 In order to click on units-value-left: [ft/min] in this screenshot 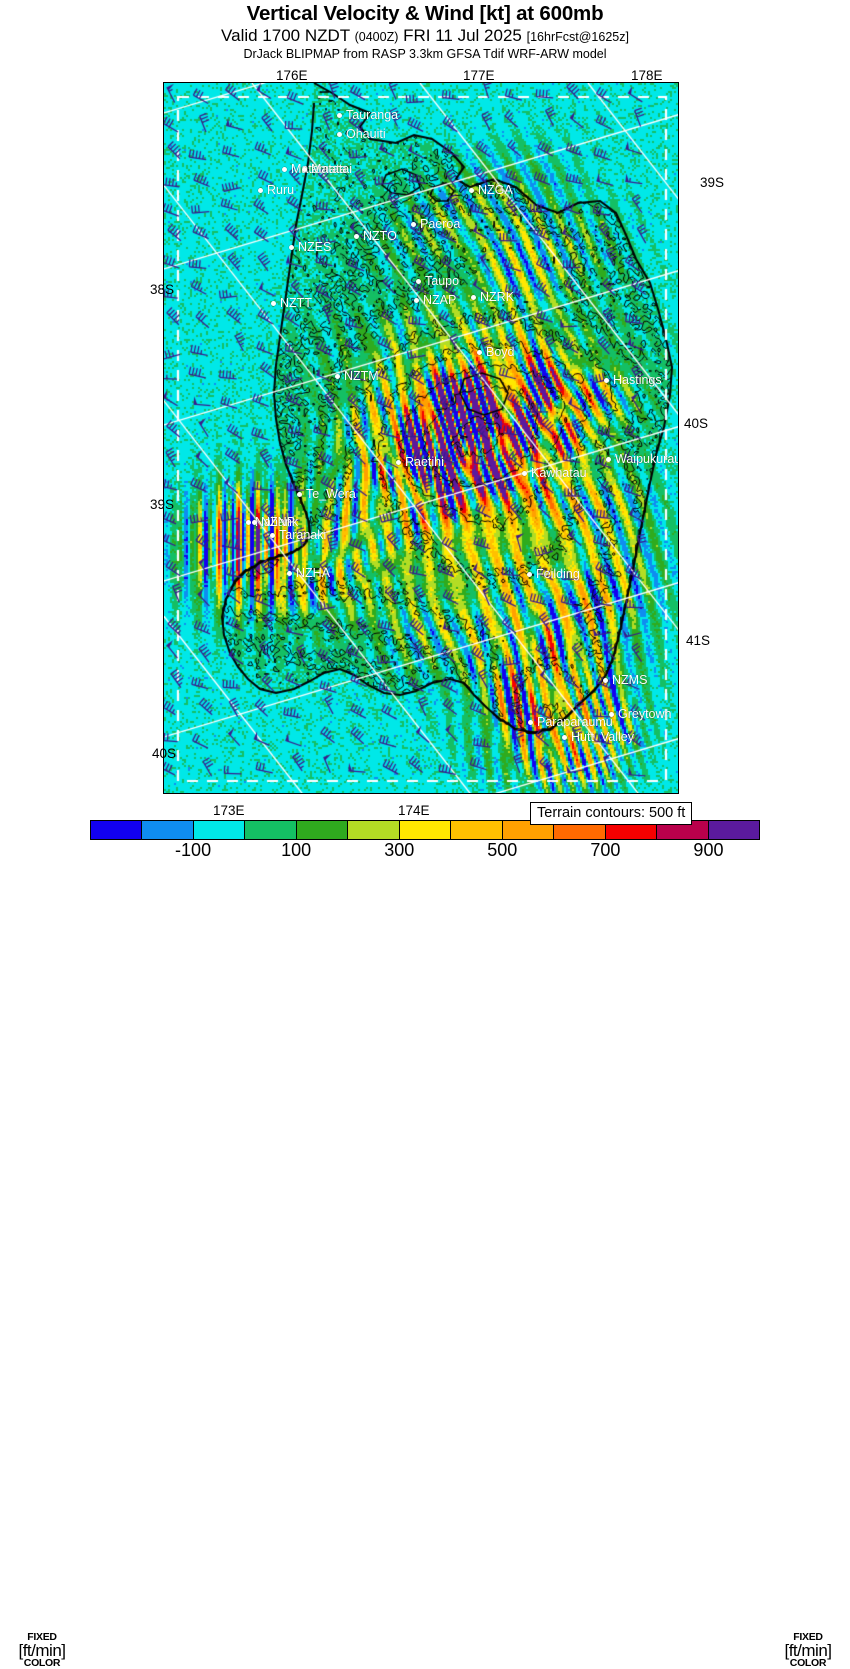, I will do `click(42, 1650)`.